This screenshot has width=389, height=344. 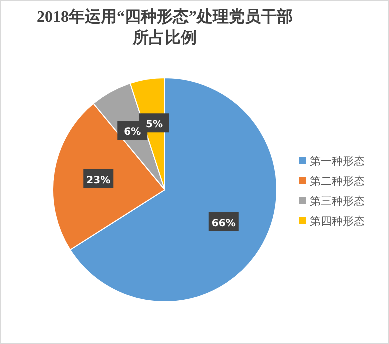 What do you see at coordinates (337, 201) in the screenshot?
I see `legend-label: 第三种形态` at bounding box center [337, 201].